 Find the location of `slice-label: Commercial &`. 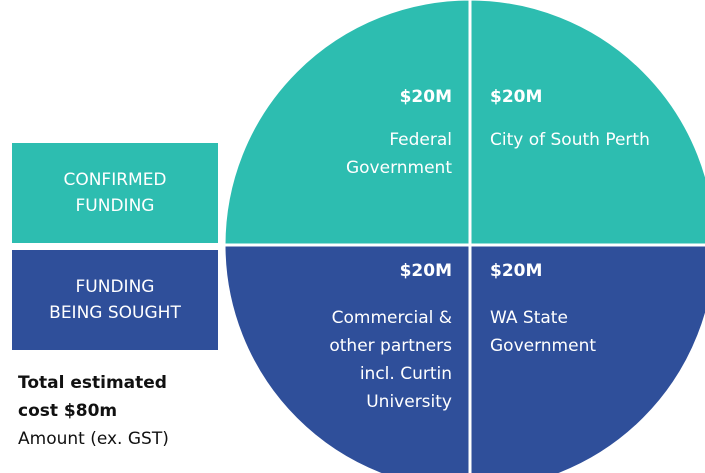

slice-label: Commercial & is located at coordinates (392, 318).